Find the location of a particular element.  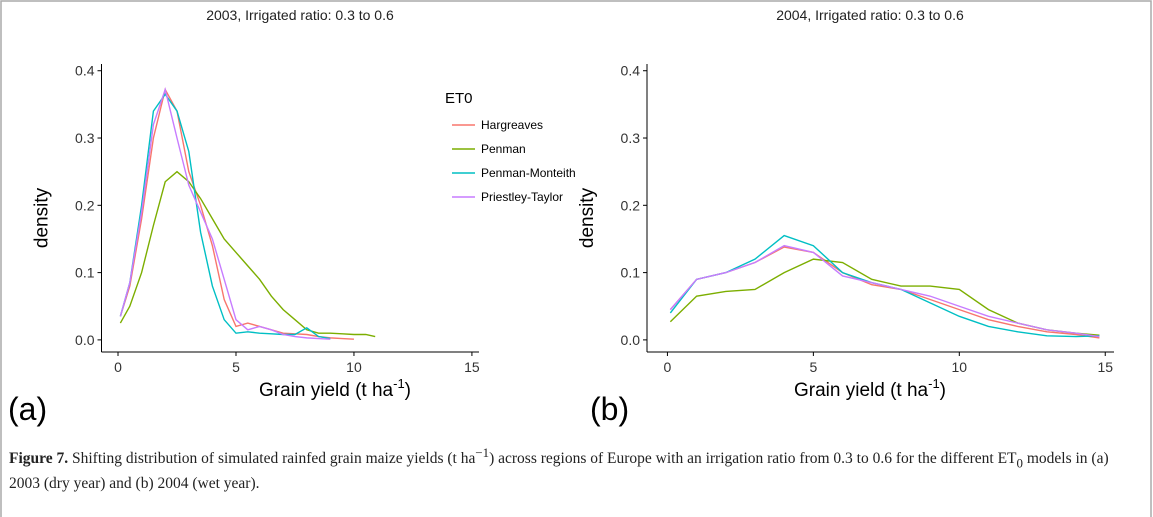

legend-label: Penman is located at coordinates (503, 149).